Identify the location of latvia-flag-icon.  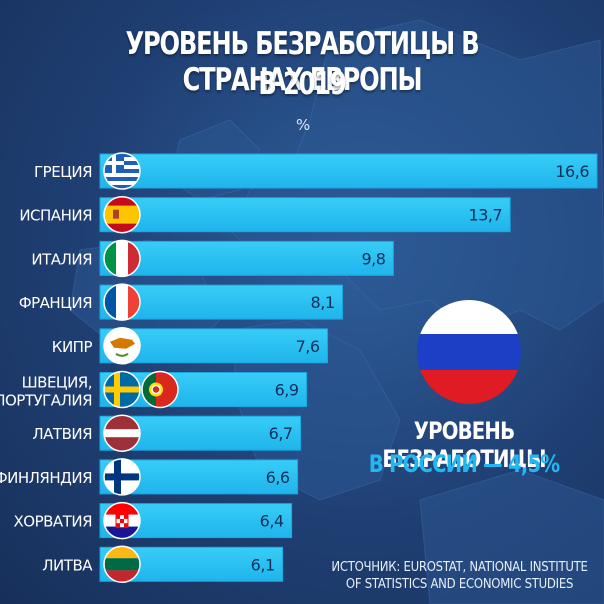
(122, 433).